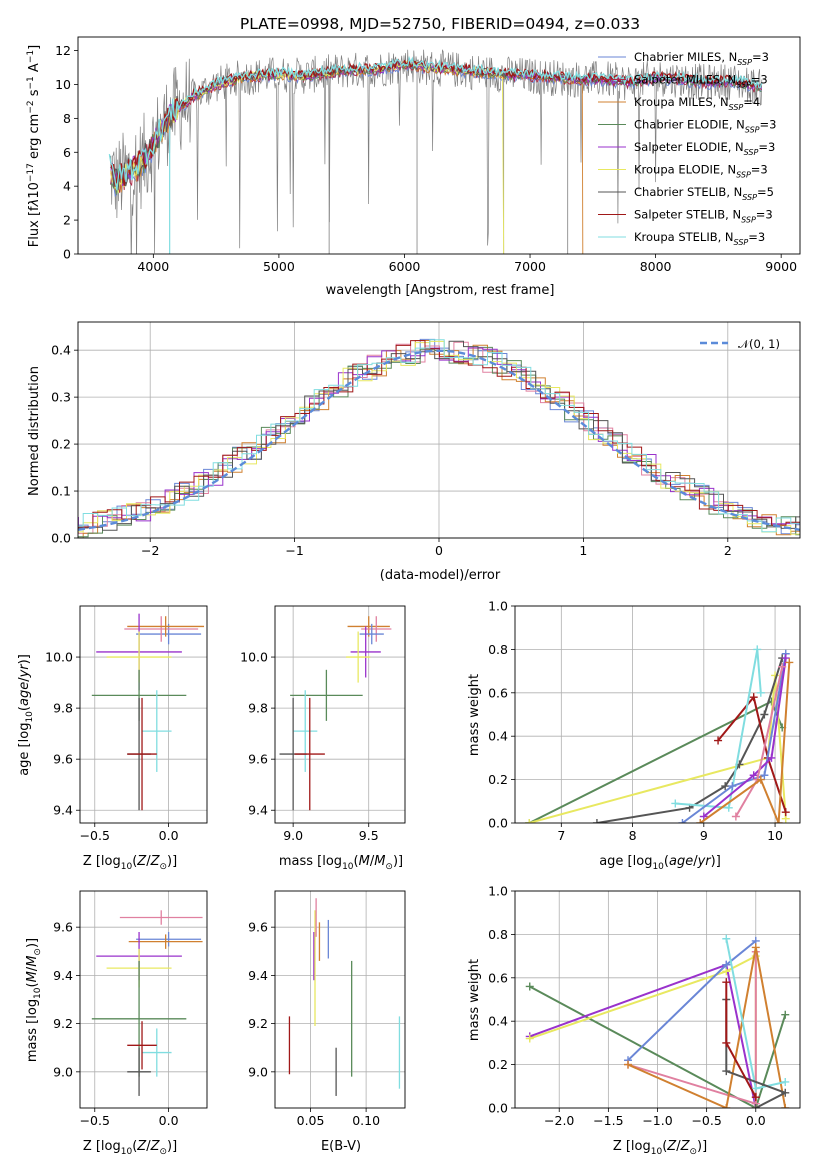  What do you see at coordinates (559, 1120) in the screenshot?
I see `mass-weight-vs-metallicity-panel-xtick-label: −2.0` at bounding box center [559, 1120].